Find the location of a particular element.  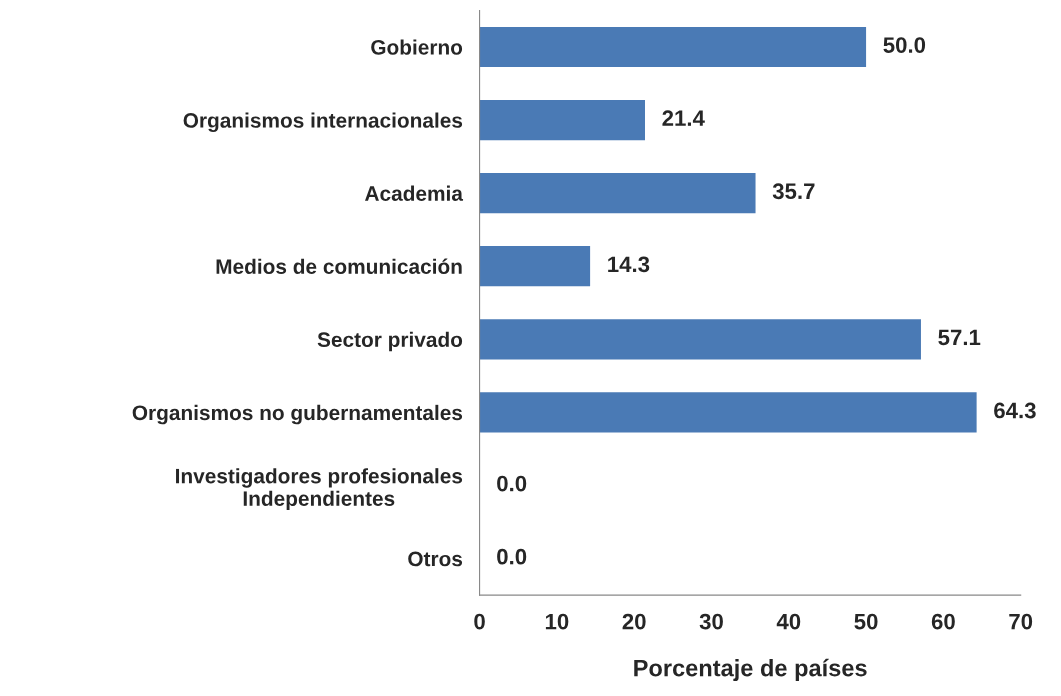

data-label: 35.7 is located at coordinates (793, 191).